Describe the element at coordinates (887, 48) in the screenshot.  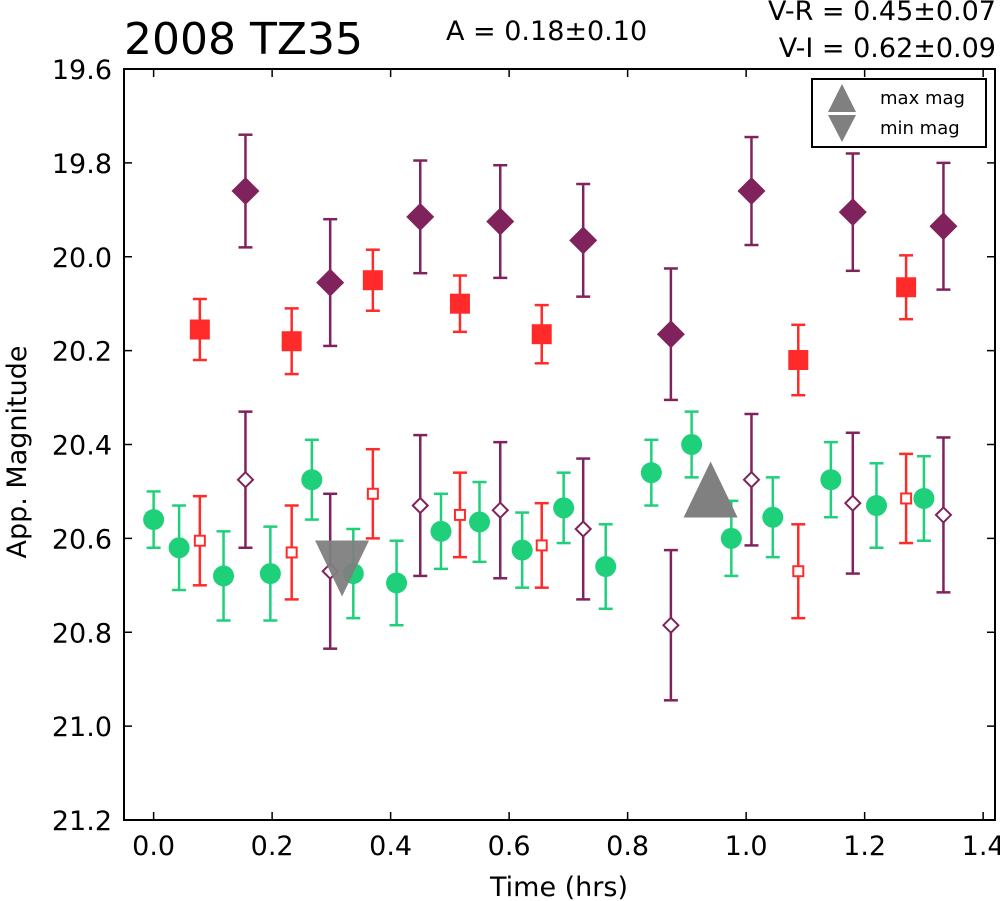
I see `color-index-vi: V-I = 0.62±0.09` at that location.